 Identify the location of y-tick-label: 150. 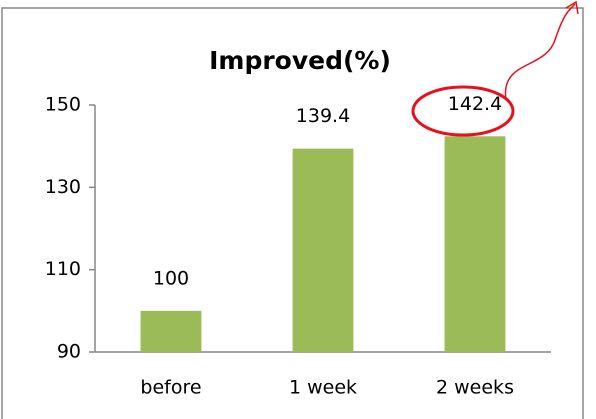
(63, 105).